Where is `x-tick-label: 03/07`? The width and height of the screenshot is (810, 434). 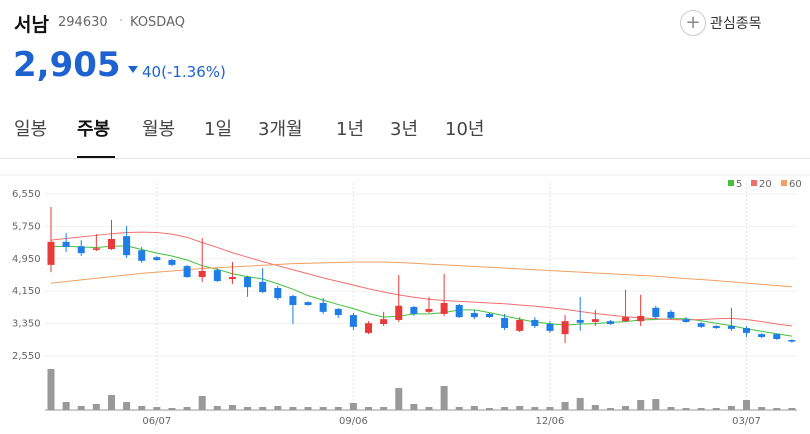
x-tick-label: 03/07 is located at coordinates (746, 421).